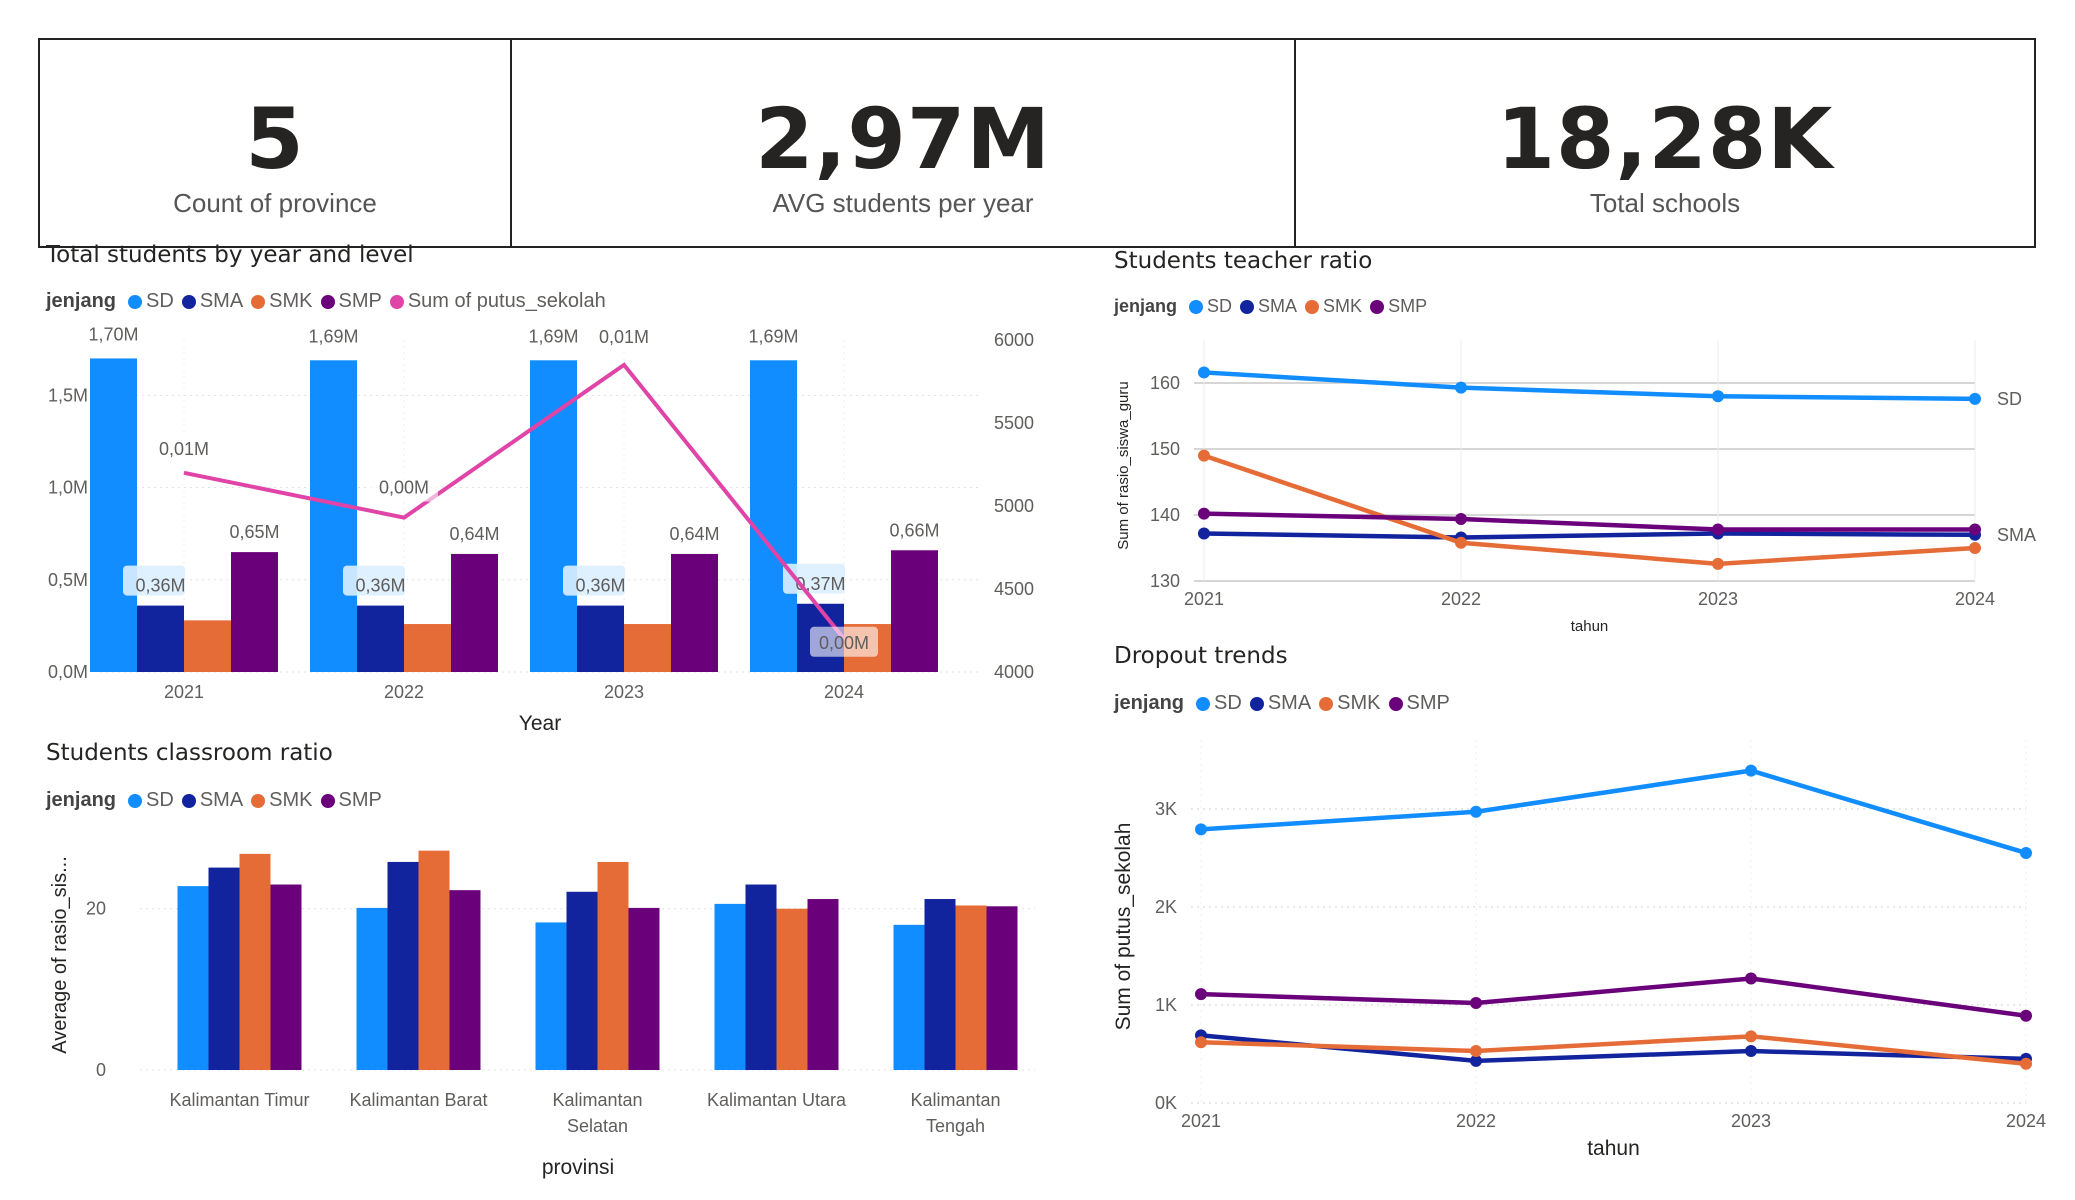 The image size is (2075, 1200). Describe the element at coordinates (434, 960) in the screenshot. I see `bar-smk-kalimantan-barat` at that location.